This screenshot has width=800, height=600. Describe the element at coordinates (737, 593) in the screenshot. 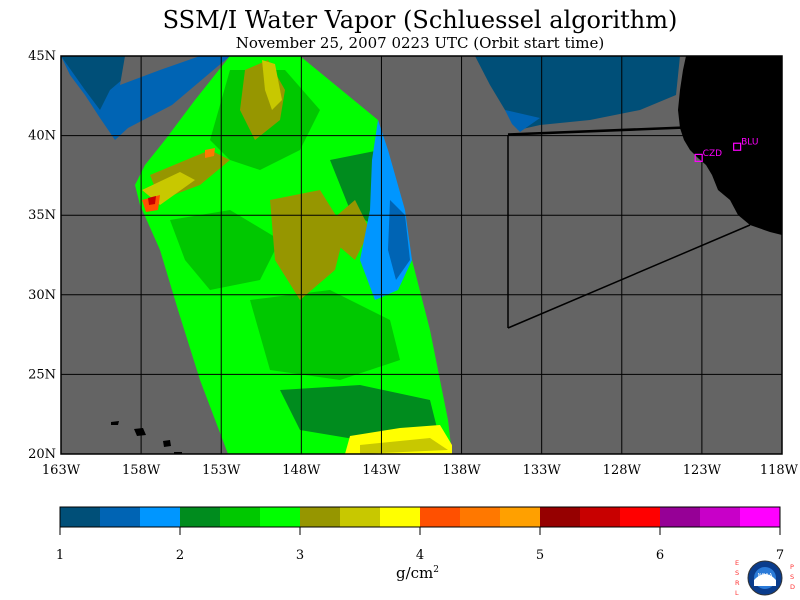

I see `svg-text: L` at that location.